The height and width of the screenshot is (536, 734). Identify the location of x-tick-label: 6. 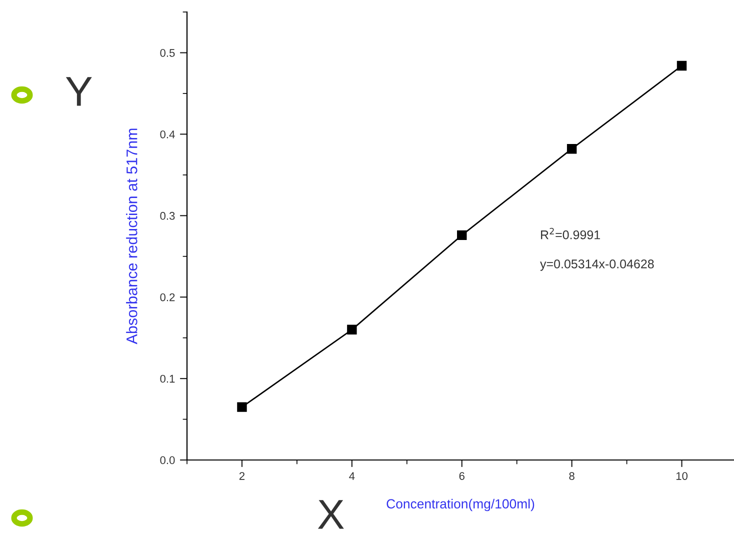
(461, 476).